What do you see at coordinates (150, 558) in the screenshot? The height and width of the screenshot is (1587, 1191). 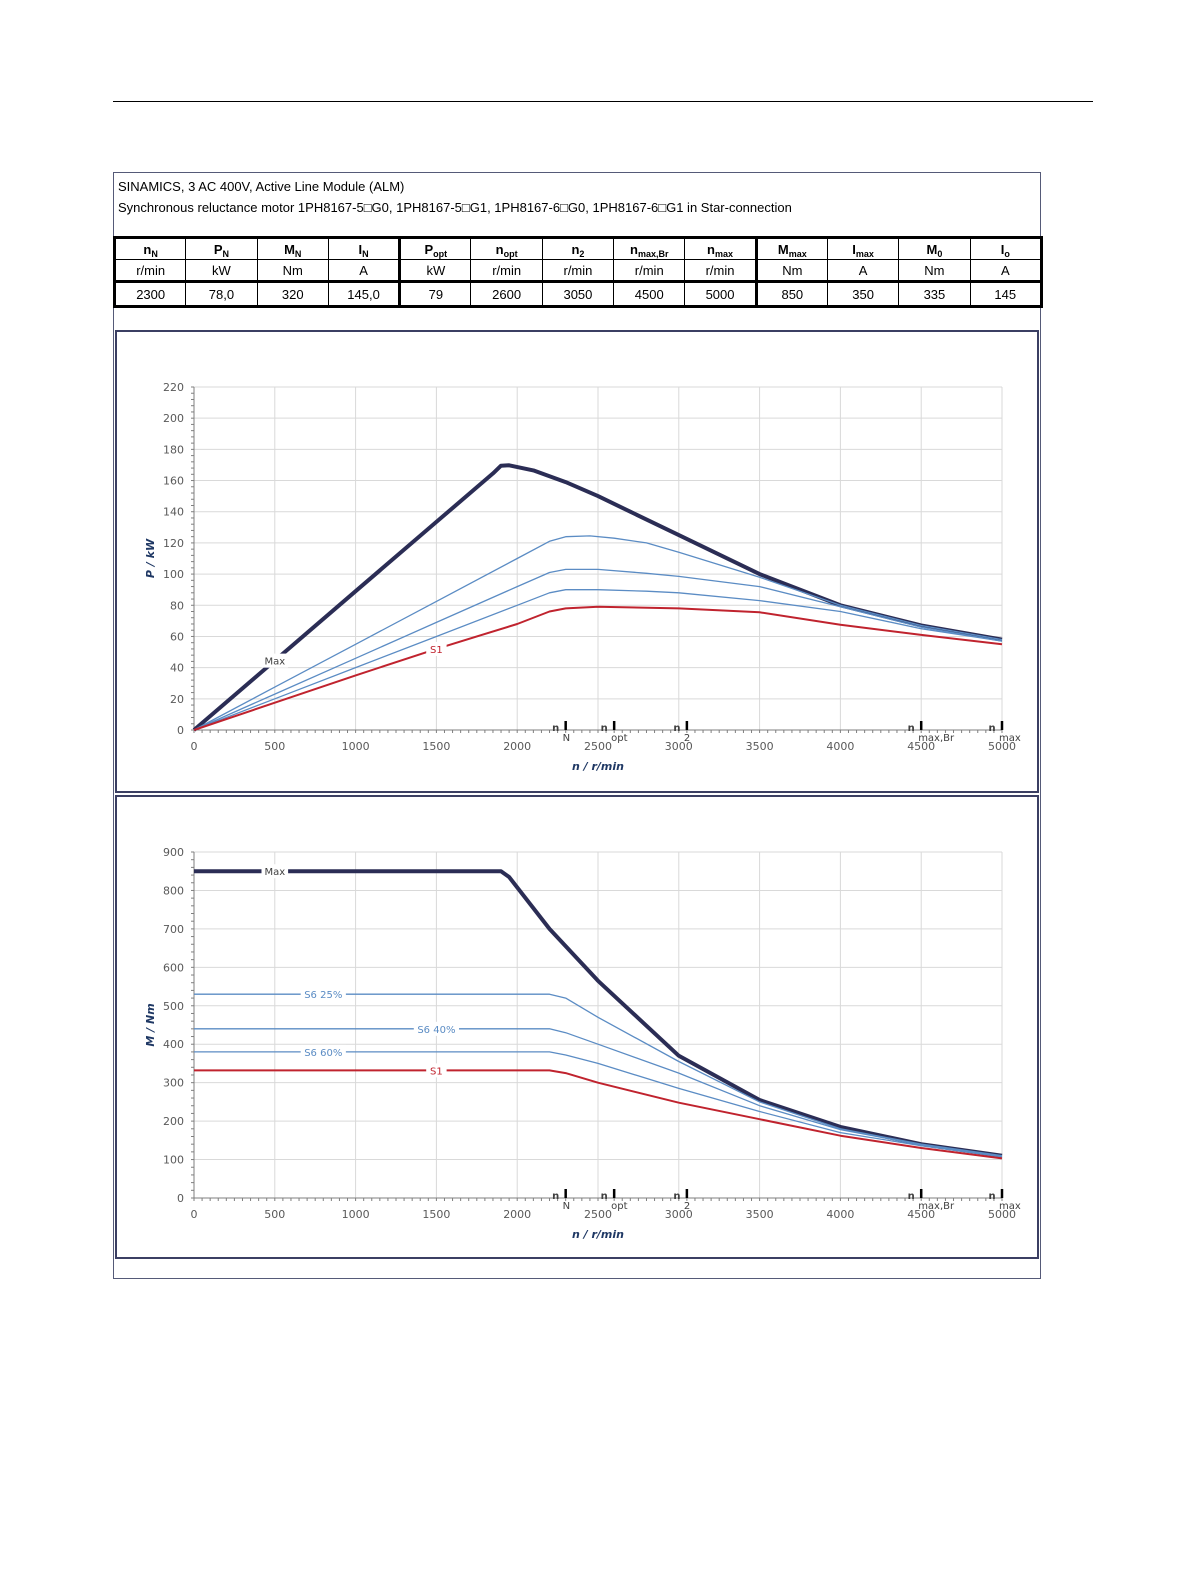 I see `y-axis-title: P / kW` at bounding box center [150, 558].